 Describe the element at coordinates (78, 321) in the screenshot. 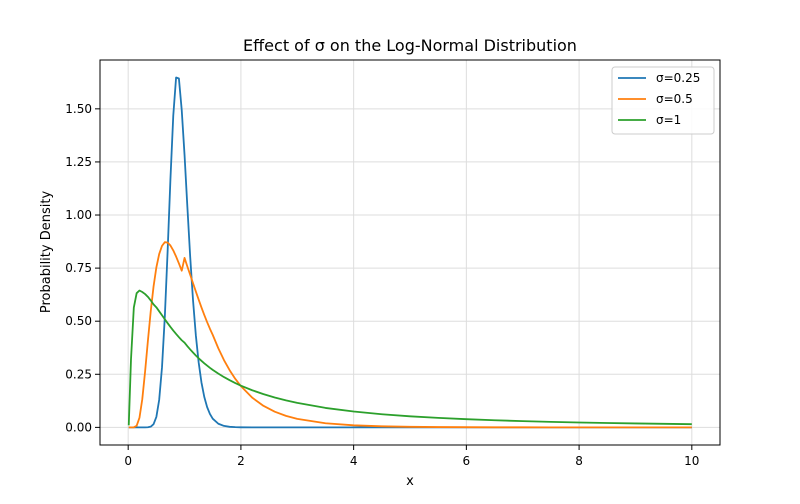

I see `y-tick-label: 0.50` at that location.